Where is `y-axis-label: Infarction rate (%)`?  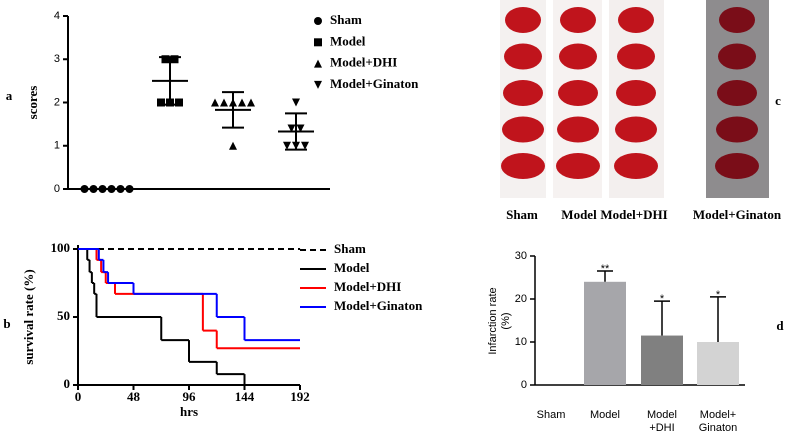 y-axis-label: Infarction rate (%) is located at coordinates (499, 320).